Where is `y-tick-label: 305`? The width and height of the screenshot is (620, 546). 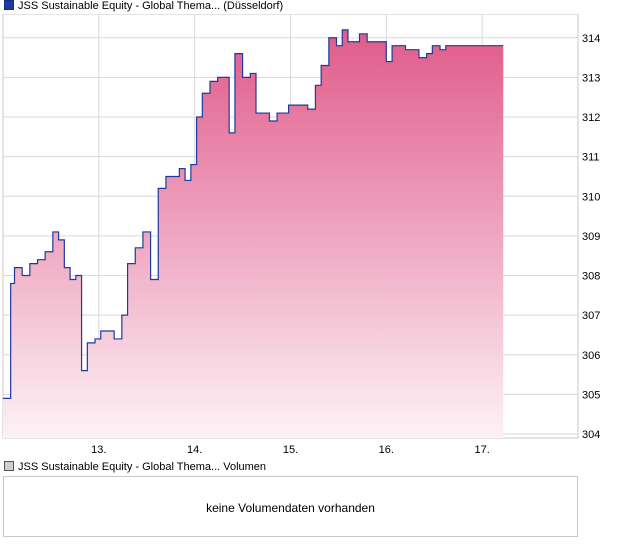
y-tick-label: 305 is located at coordinates (591, 395).